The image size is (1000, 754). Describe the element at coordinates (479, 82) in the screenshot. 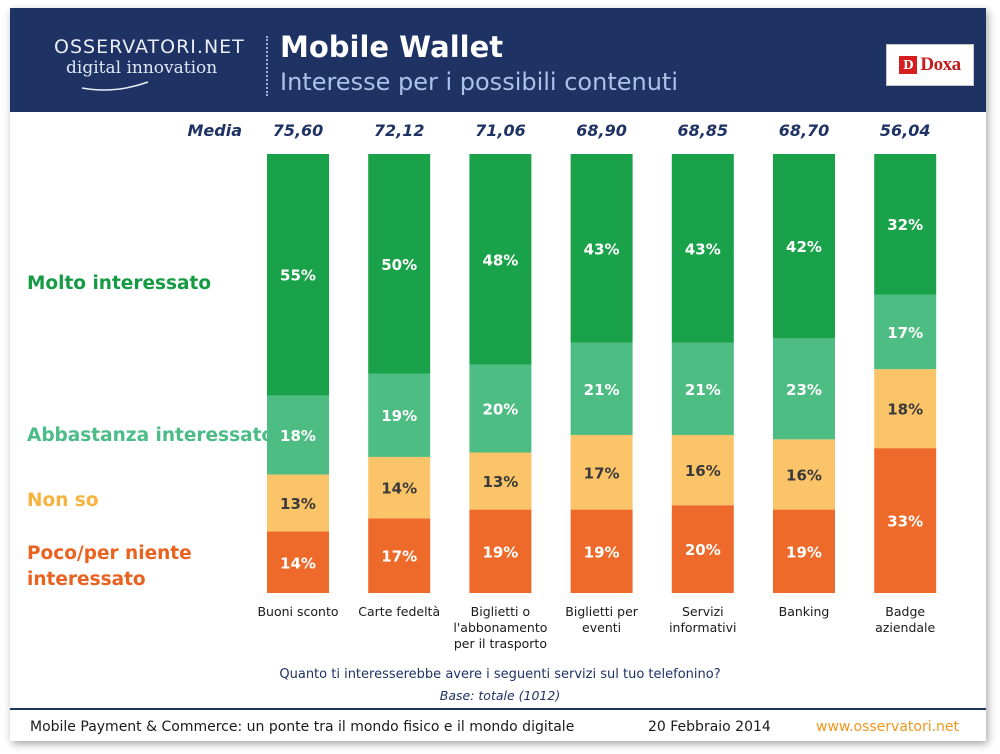

I see `page-subtitle: Interesse per i possibili contenuti` at that location.